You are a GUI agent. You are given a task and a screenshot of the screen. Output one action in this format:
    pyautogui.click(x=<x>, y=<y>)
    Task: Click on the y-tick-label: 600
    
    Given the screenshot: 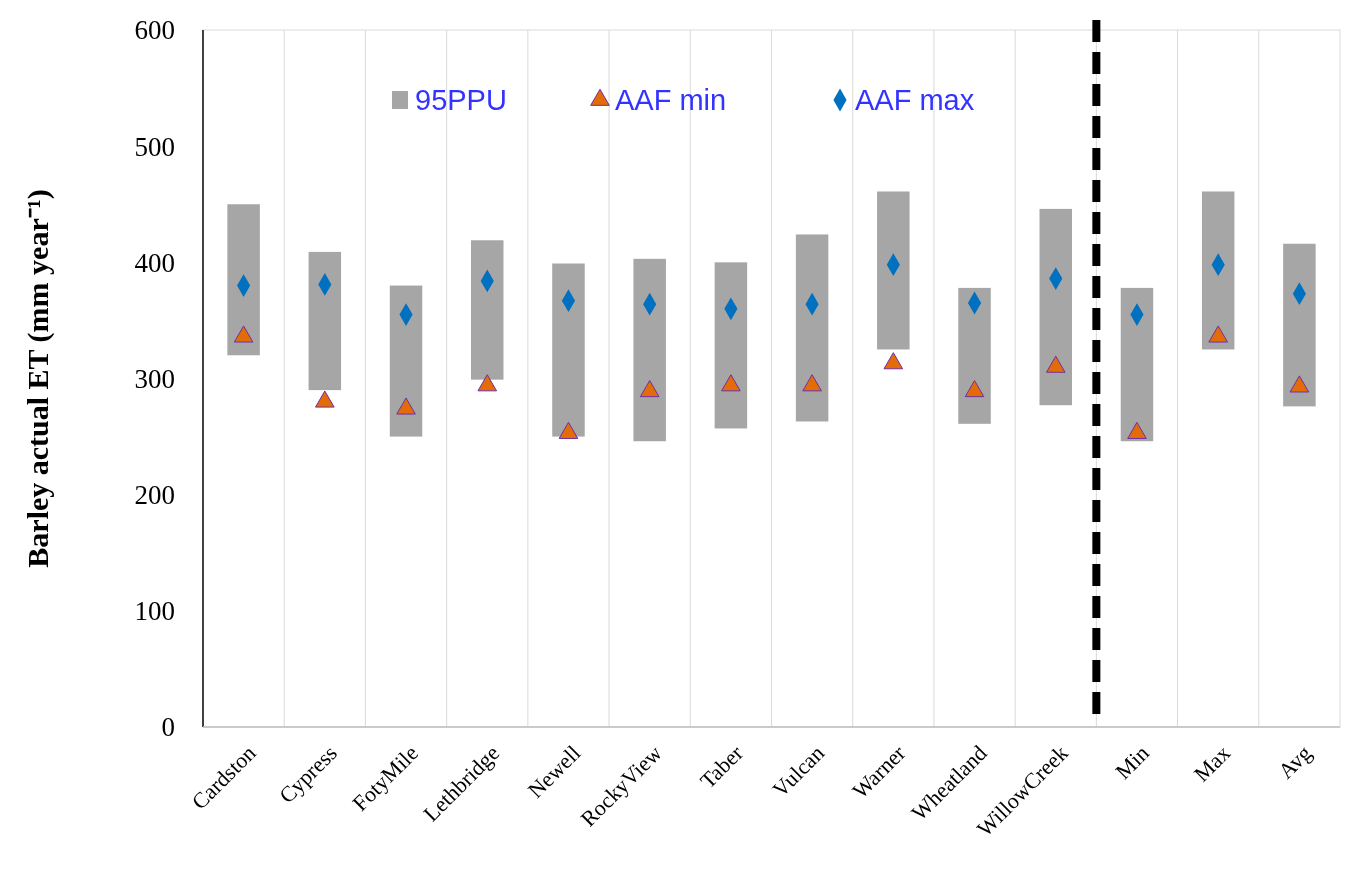 What is the action you would take?
    pyautogui.click(x=154, y=30)
    